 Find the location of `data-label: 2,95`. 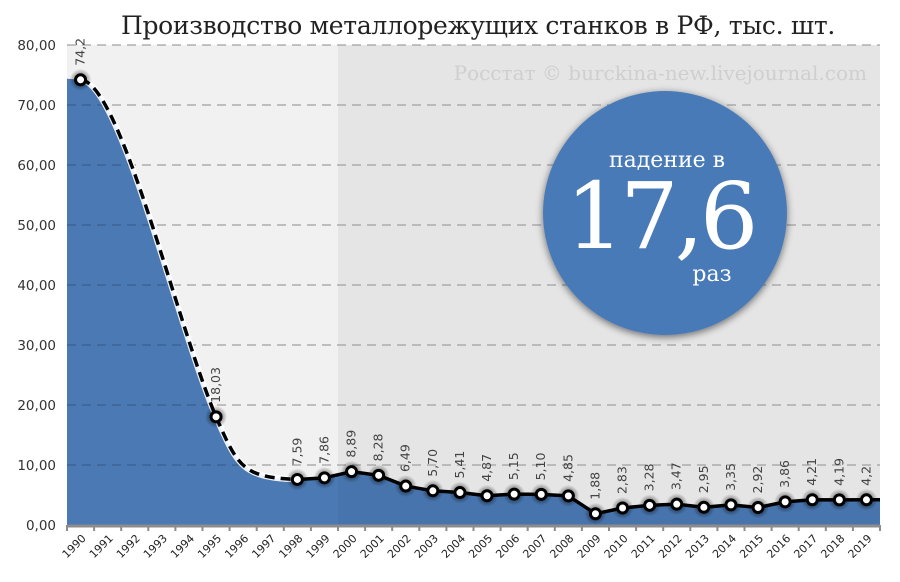

data-label: 2,95 is located at coordinates (703, 479).